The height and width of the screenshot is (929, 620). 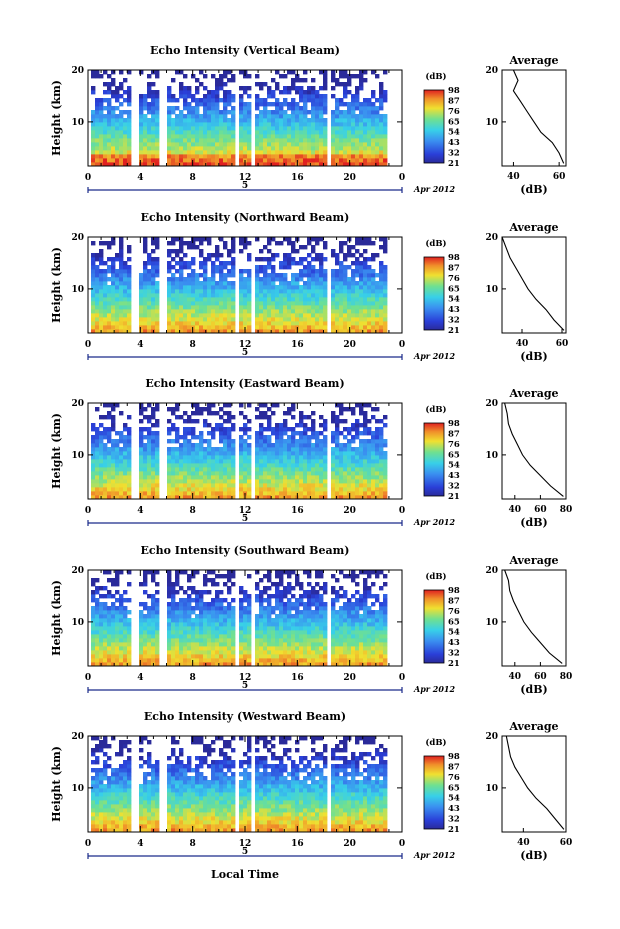 What do you see at coordinates (56, 285) in the screenshot?
I see `y-axis-label: Height (km)` at bounding box center [56, 285].